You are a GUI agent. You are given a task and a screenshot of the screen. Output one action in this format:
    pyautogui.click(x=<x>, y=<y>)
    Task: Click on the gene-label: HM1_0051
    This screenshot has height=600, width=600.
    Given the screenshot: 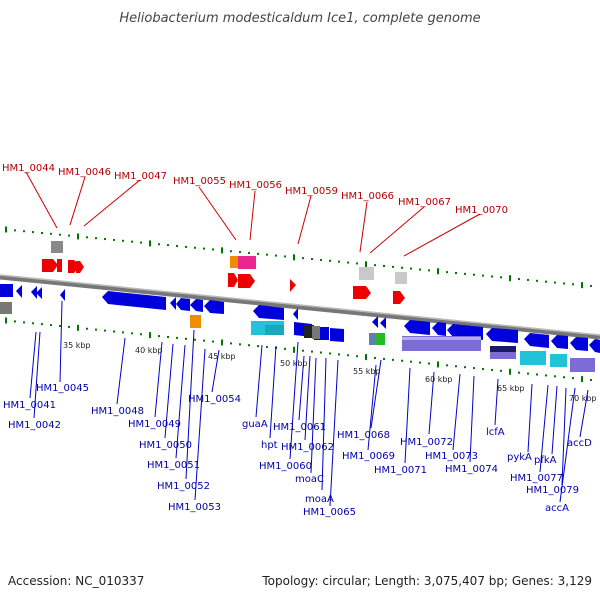 What is the action you would take?
    pyautogui.click(x=173, y=465)
    